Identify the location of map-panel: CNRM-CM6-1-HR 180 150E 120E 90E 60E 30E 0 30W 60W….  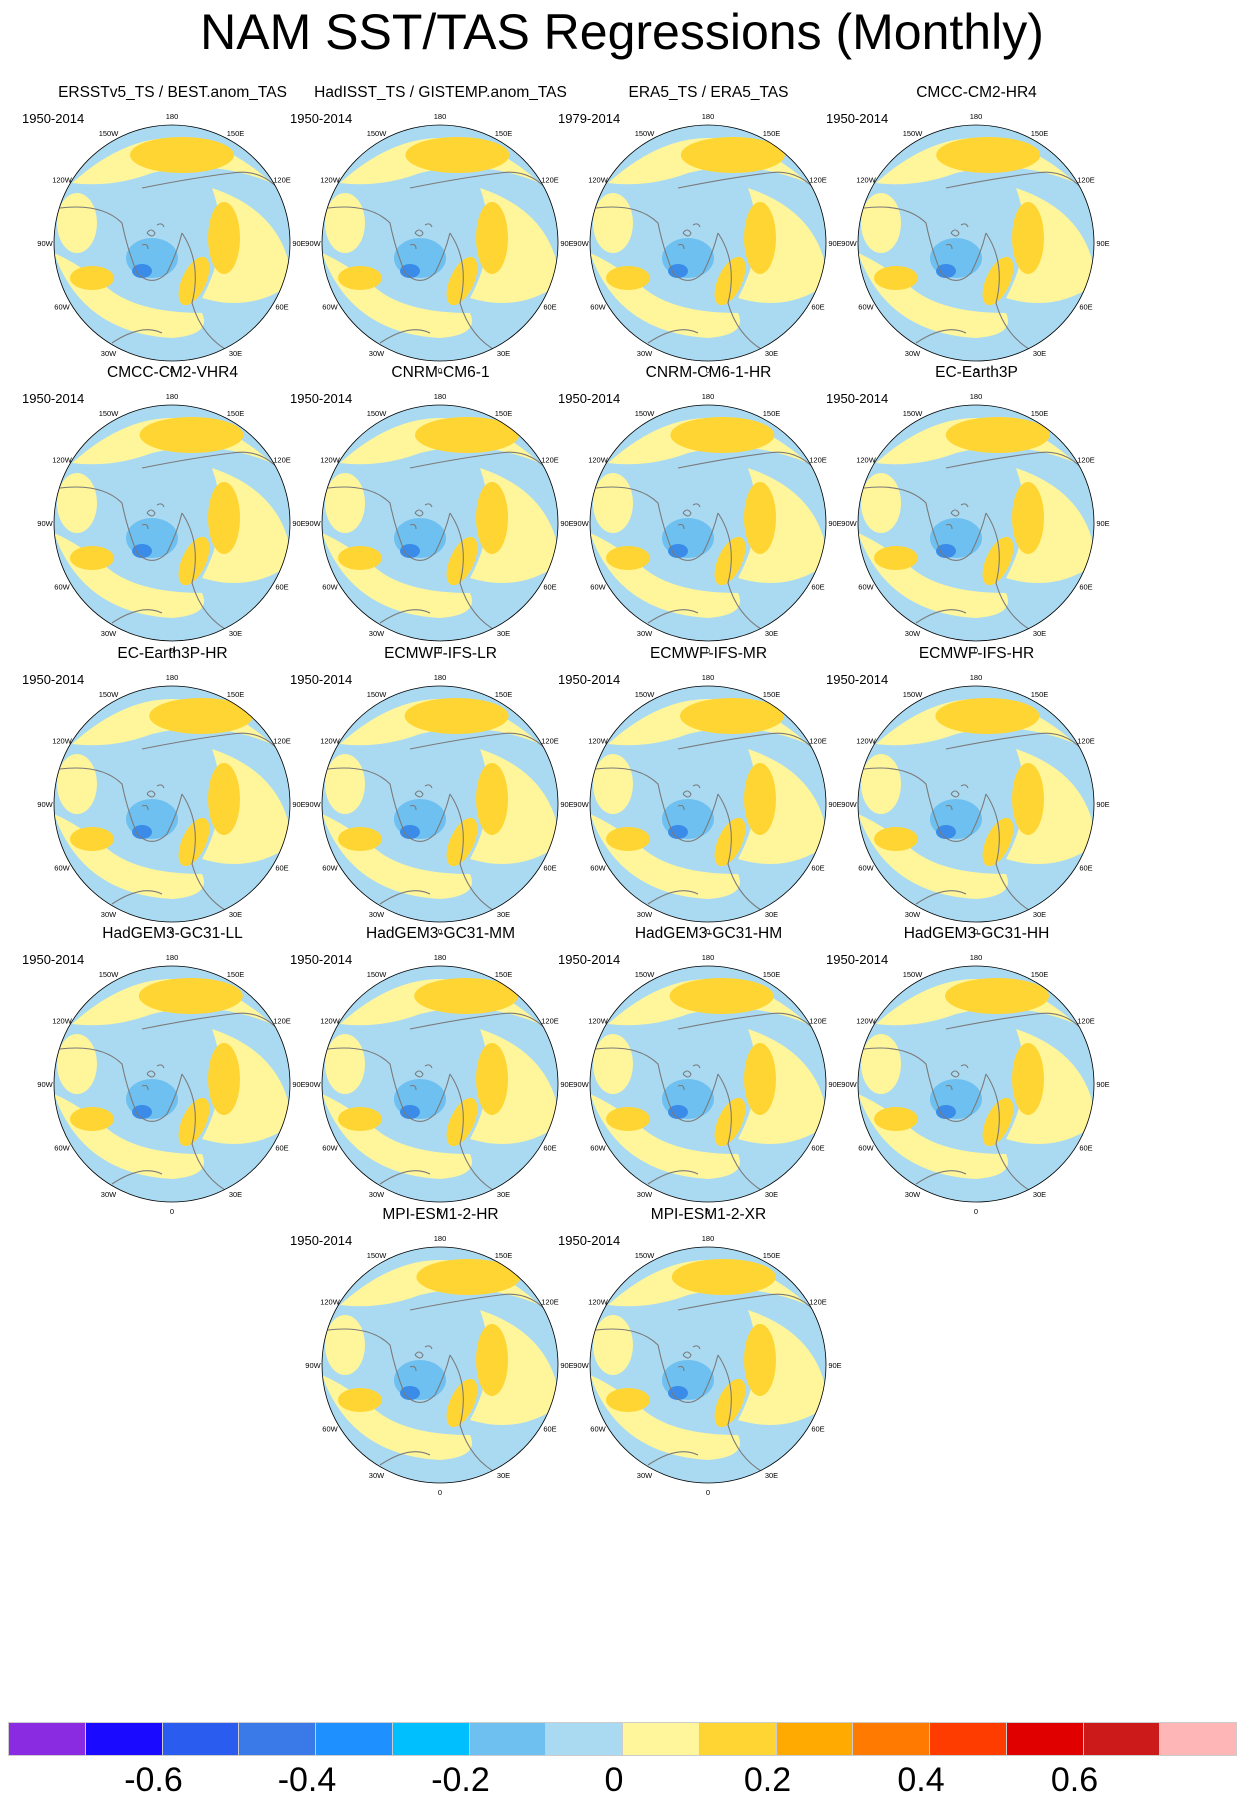
(708, 524).